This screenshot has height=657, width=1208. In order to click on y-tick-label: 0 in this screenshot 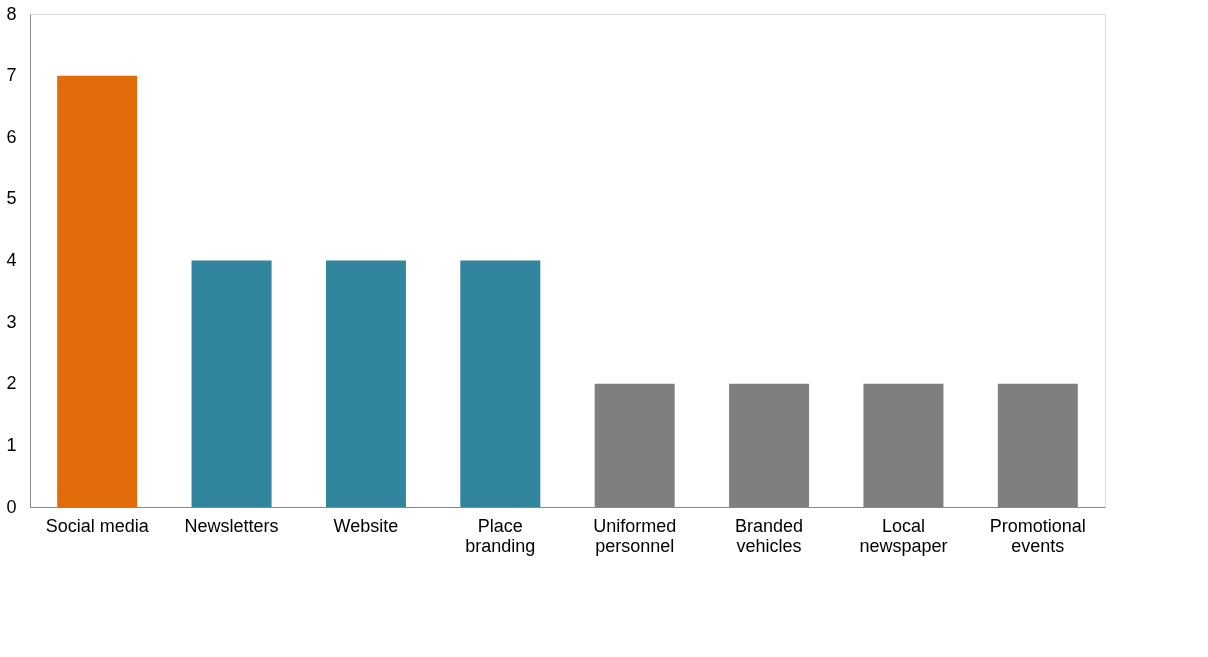, I will do `click(11, 506)`.